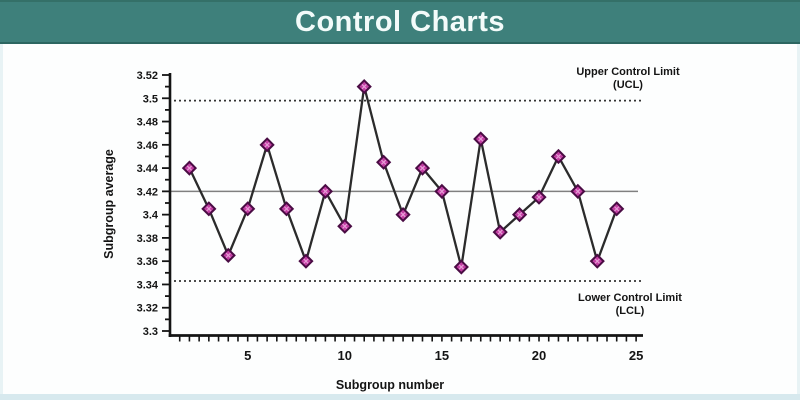  What do you see at coordinates (1, 222) in the screenshot?
I see `content-left-edge` at bounding box center [1, 222].